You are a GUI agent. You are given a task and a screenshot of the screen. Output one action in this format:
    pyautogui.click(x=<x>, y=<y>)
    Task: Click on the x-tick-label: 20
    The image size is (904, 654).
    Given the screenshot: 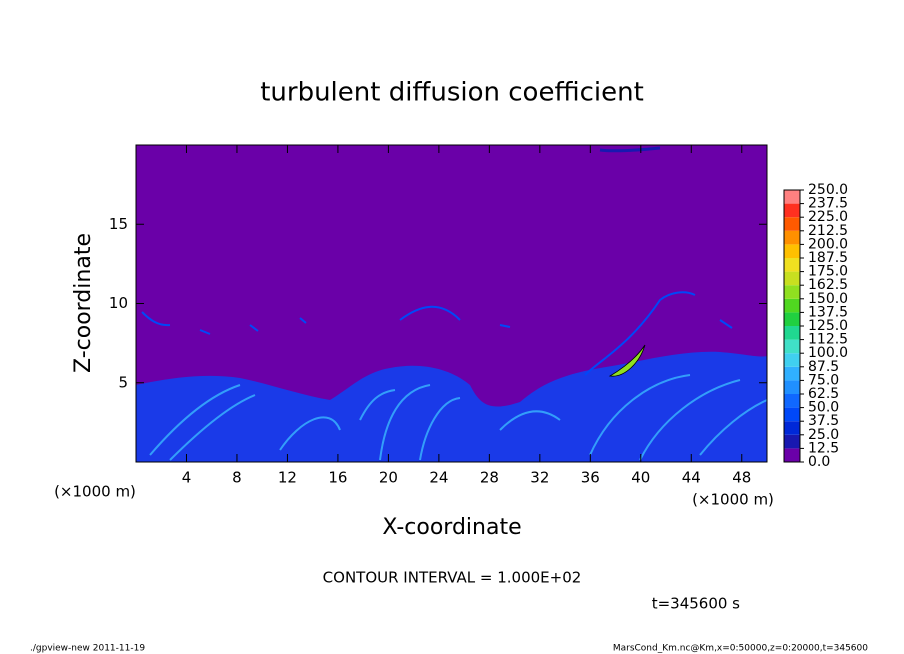 What is the action you would take?
    pyautogui.click(x=388, y=478)
    